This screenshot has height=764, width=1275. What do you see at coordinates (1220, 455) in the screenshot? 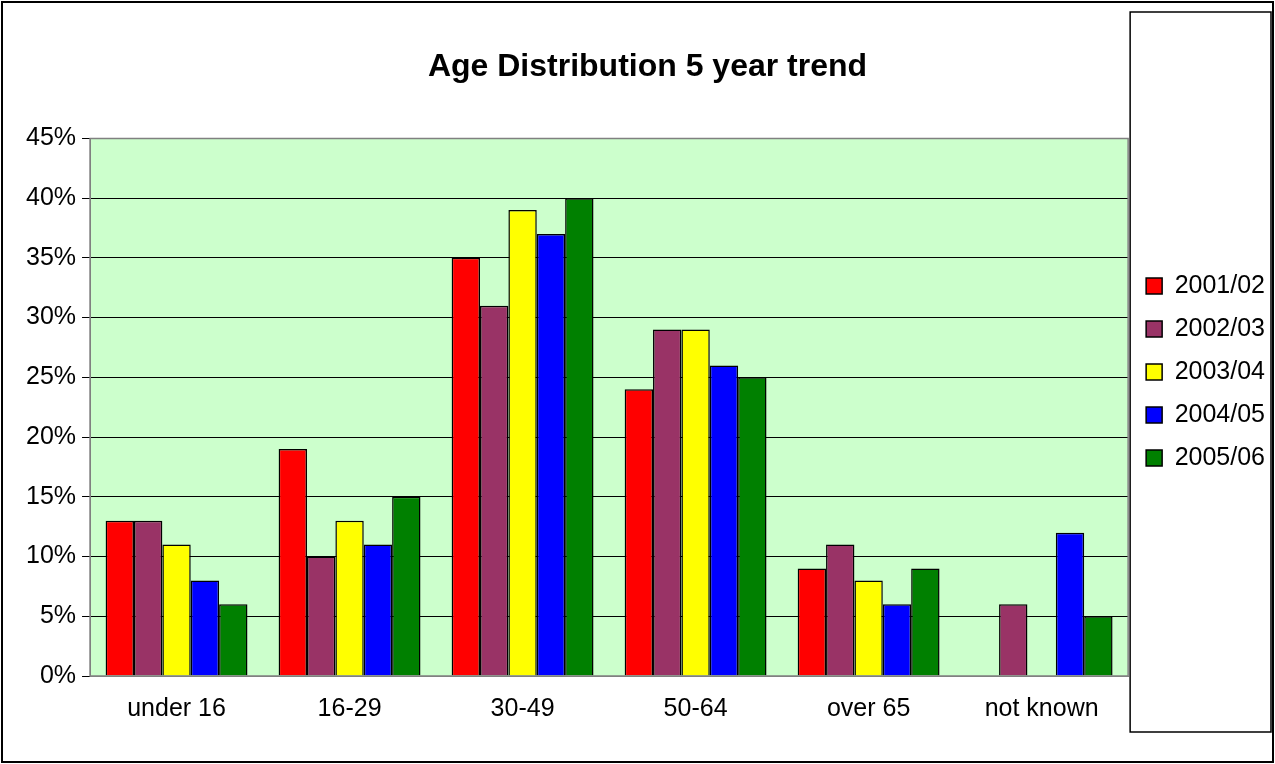
I see `legend-label: 2005/06` at bounding box center [1220, 455].